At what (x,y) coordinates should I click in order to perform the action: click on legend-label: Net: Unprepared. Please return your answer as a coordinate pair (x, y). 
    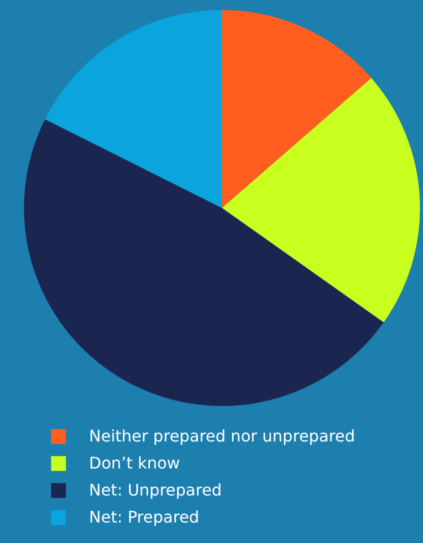
    Looking at the image, I should click on (155, 490).